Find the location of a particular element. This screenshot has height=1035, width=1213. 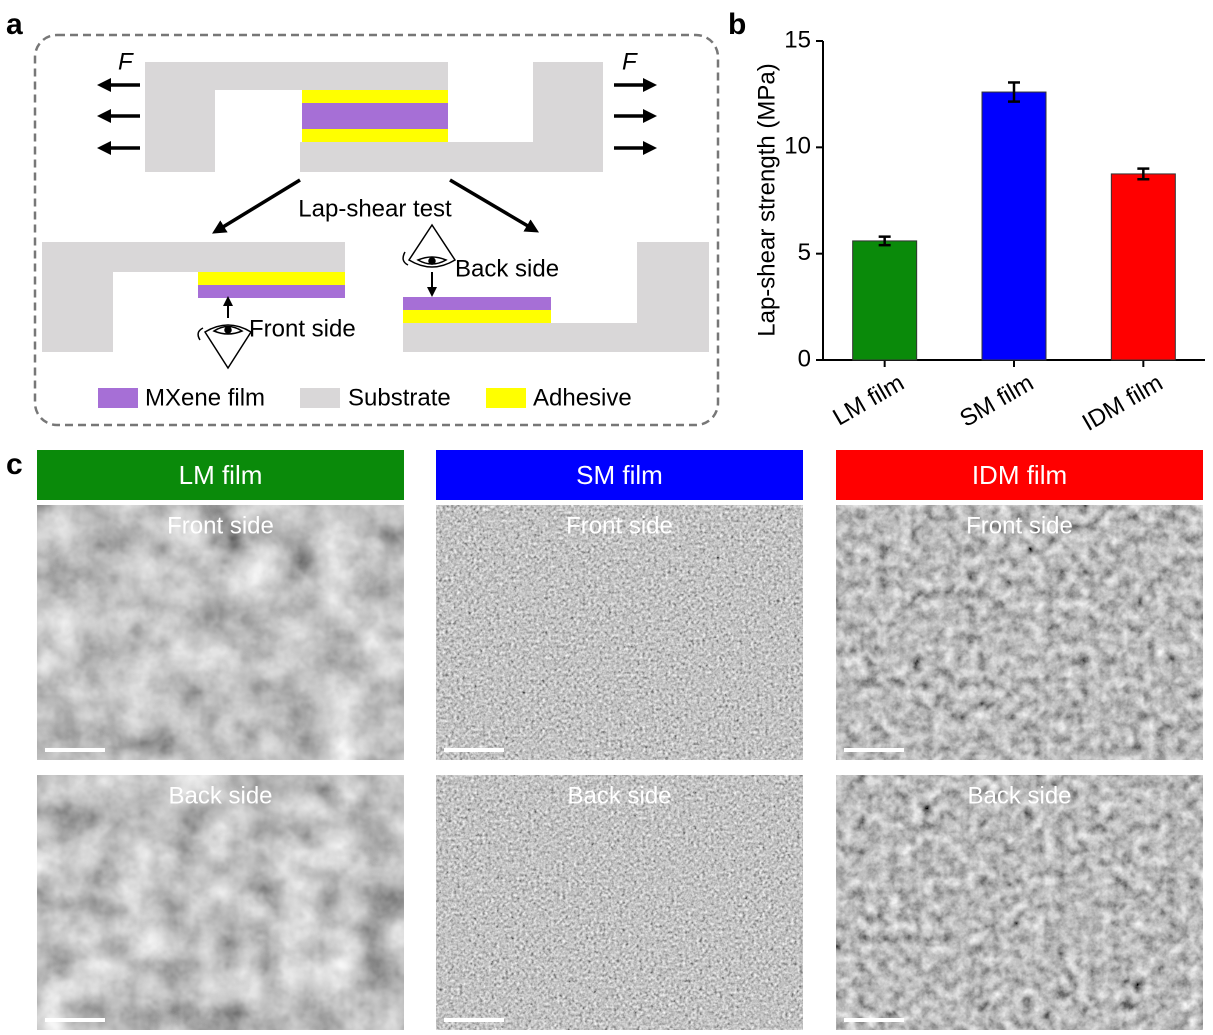

test-label: Lap-shear test is located at coordinates (375, 208).